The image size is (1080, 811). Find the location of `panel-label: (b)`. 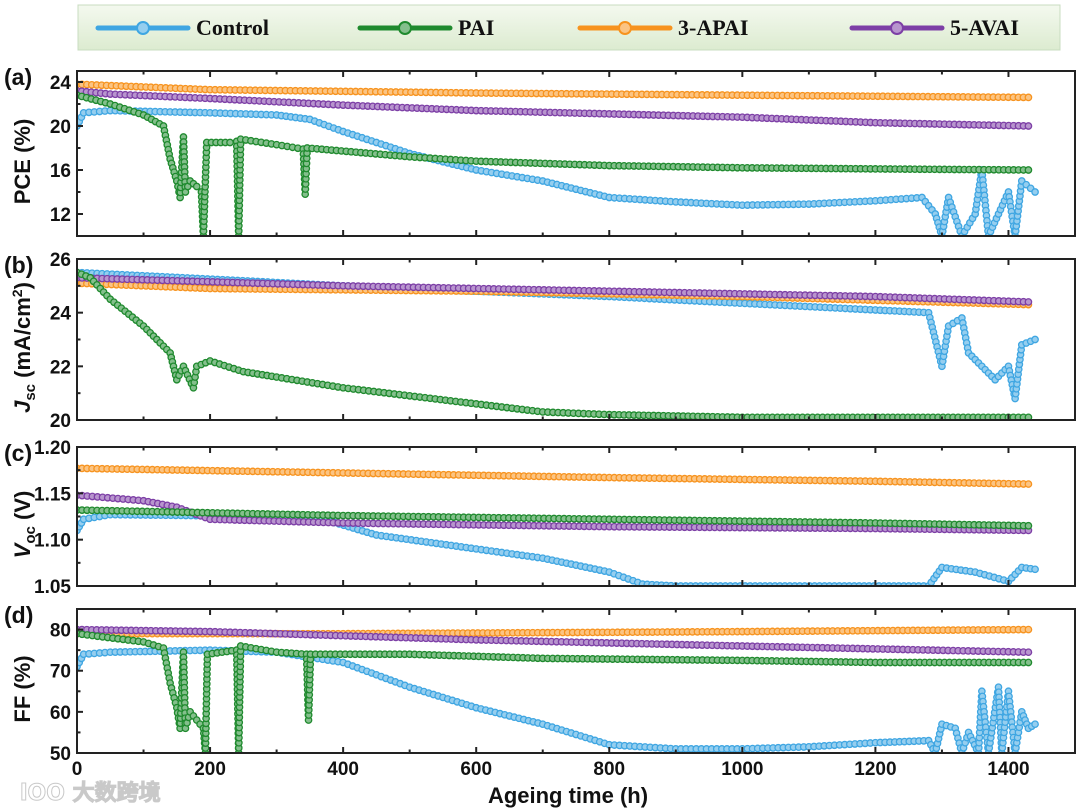

panel-label: (b) is located at coordinates (18, 265).